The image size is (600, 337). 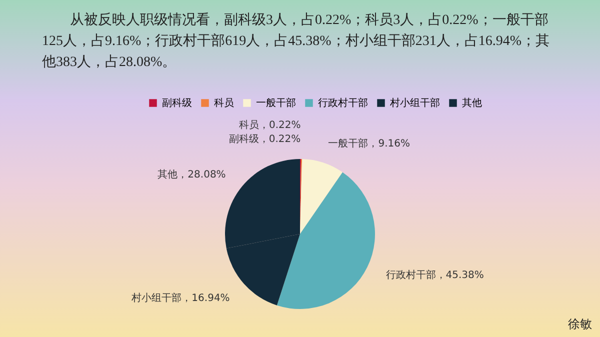 What do you see at coordinates (369, 143) in the screenshot?
I see `data-label: 一般干部，9.16%` at bounding box center [369, 143].